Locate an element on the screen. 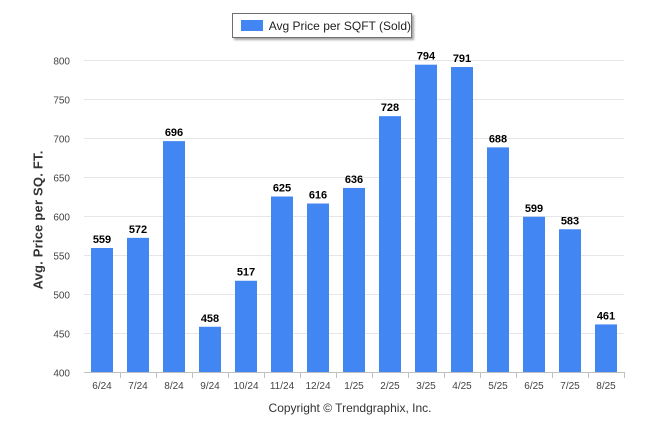  bar-value-label: 794 is located at coordinates (426, 57).